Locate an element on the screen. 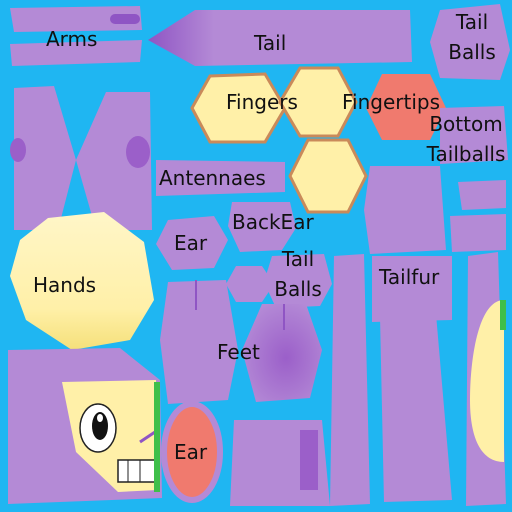  backear-patch is located at coordinates (262, 227).